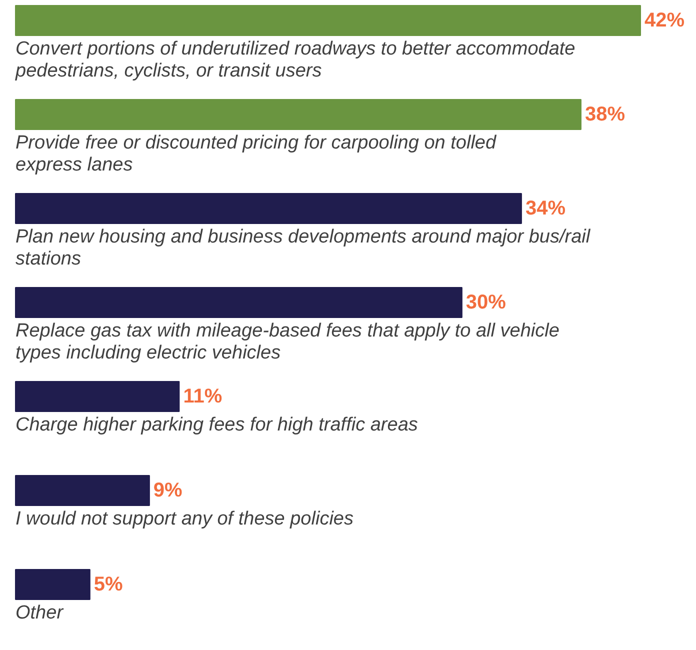  I want to click on y-tick-label: Other, so click(40, 613).